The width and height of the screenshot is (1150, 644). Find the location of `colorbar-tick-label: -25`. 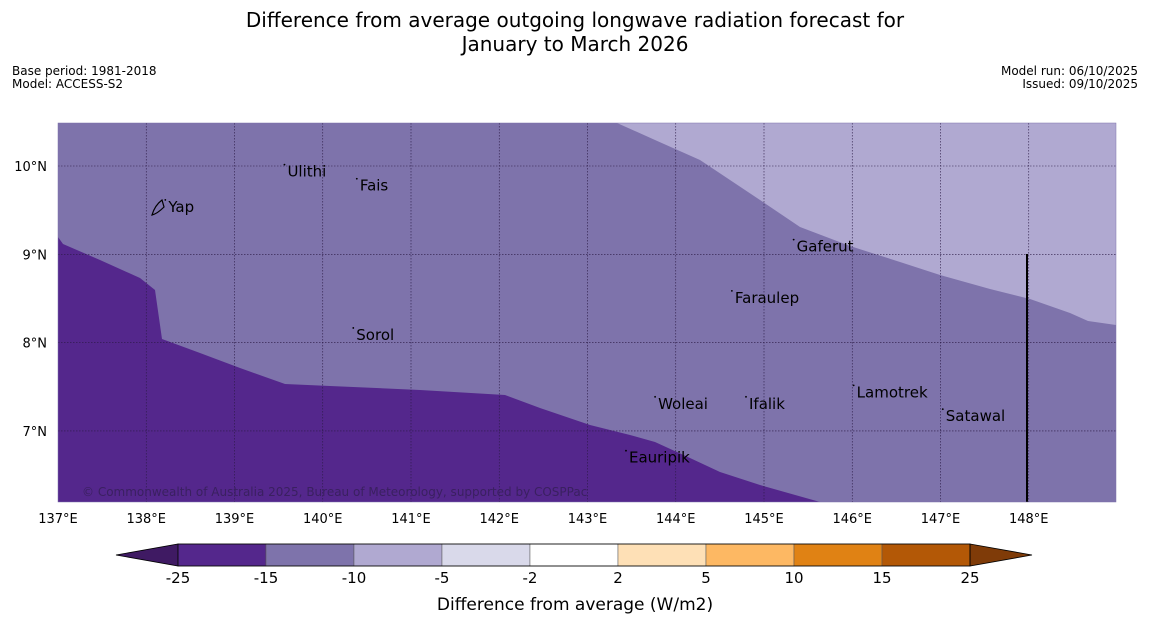

colorbar-tick-label: -25 is located at coordinates (178, 578).